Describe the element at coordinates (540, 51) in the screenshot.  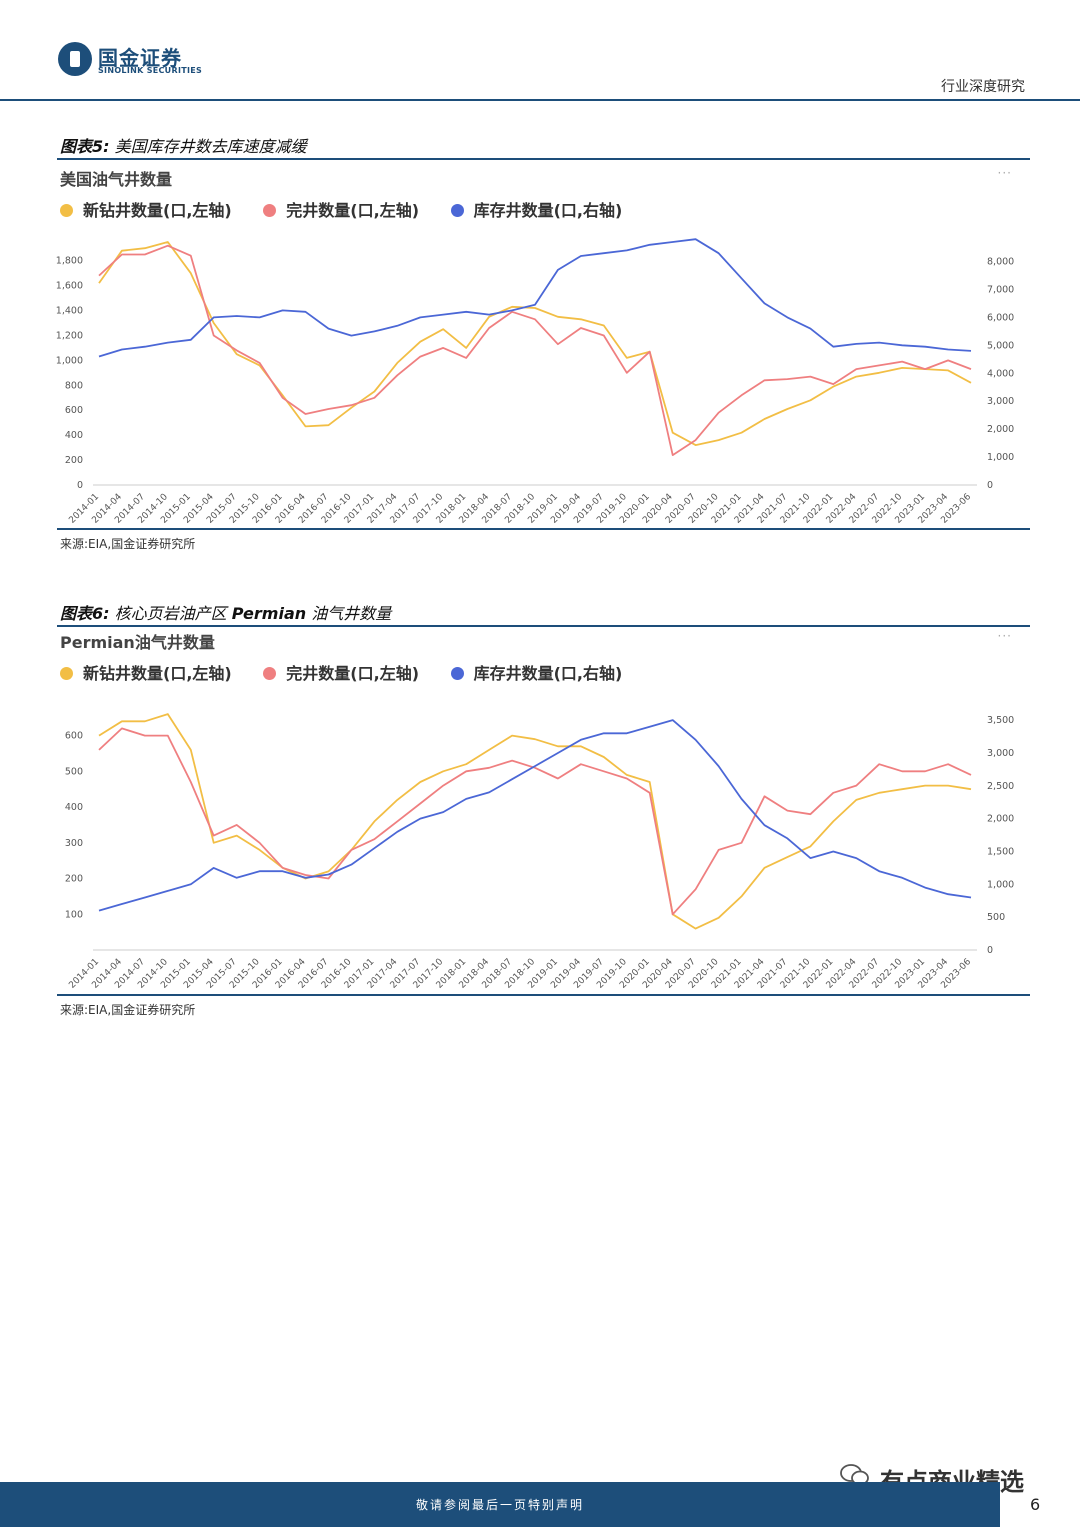
I see `page-header: 国金证券 SINOLINK SECURITIES 行业深度研究` at that location.